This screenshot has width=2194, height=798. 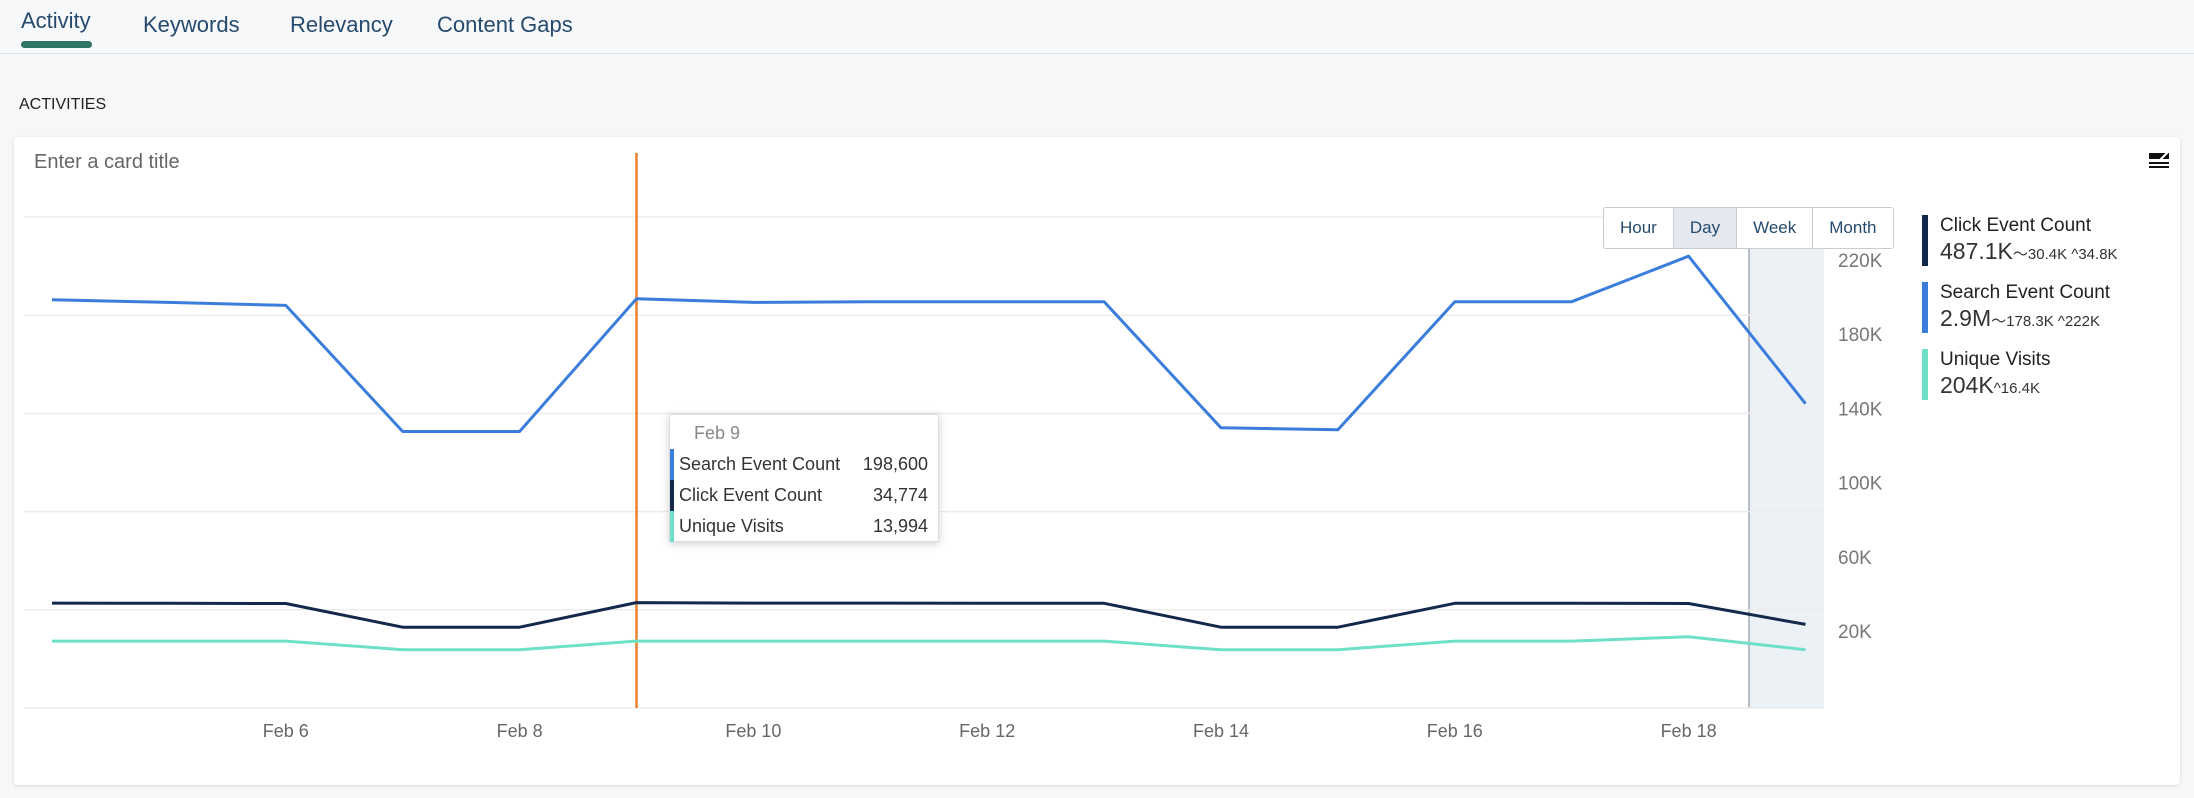 What do you see at coordinates (2016, 225) in the screenshot?
I see `legend-name: Click Event Count` at bounding box center [2016, 225].